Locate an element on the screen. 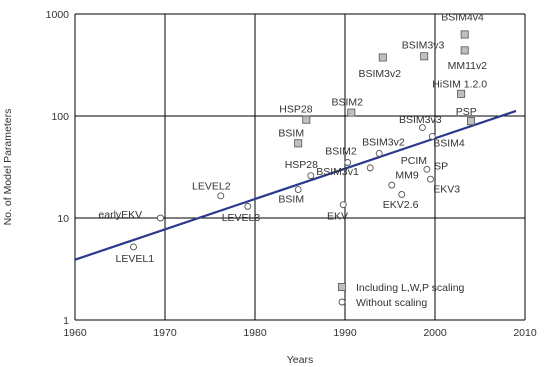 This screenshot has height=367, width=555. point-label: PCIM is located at coordinates (414, 161).